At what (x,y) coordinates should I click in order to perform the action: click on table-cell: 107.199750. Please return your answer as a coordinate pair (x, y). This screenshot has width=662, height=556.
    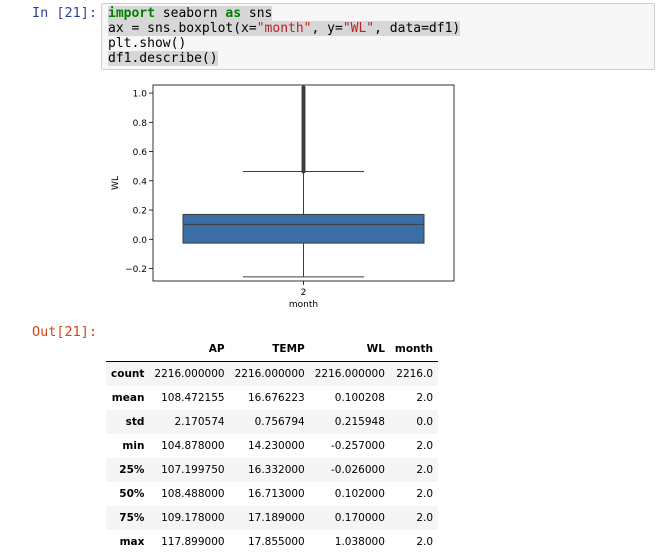
    Looking at the image, I should click on (193, 470).